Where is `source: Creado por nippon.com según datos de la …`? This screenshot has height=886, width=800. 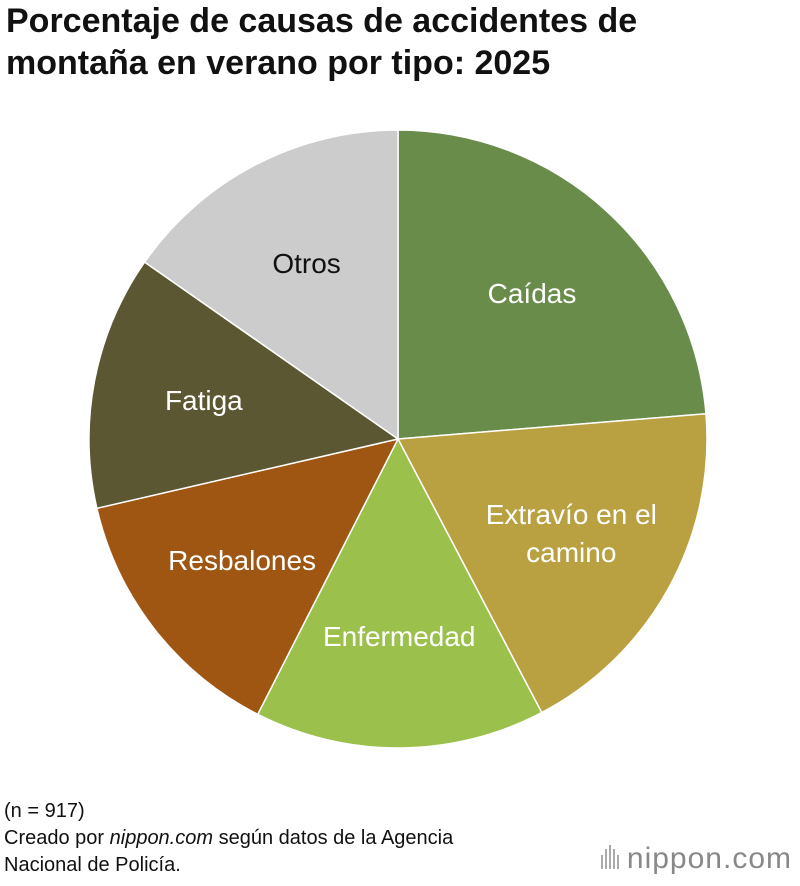 source: Creado por nippon.com según datos de la … is located at coordinates (244, 852).